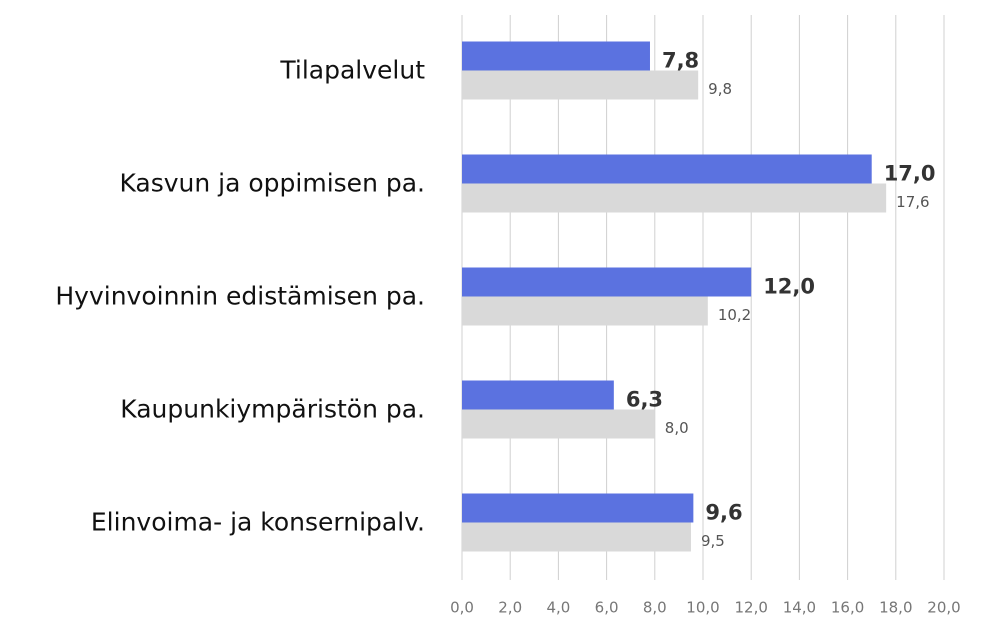 This screenshot has width=986, height=635. What do you see at coordinates (789, 287) in the screenshot?
I see `value-label: 12,0` at bounding box center [789, 287].